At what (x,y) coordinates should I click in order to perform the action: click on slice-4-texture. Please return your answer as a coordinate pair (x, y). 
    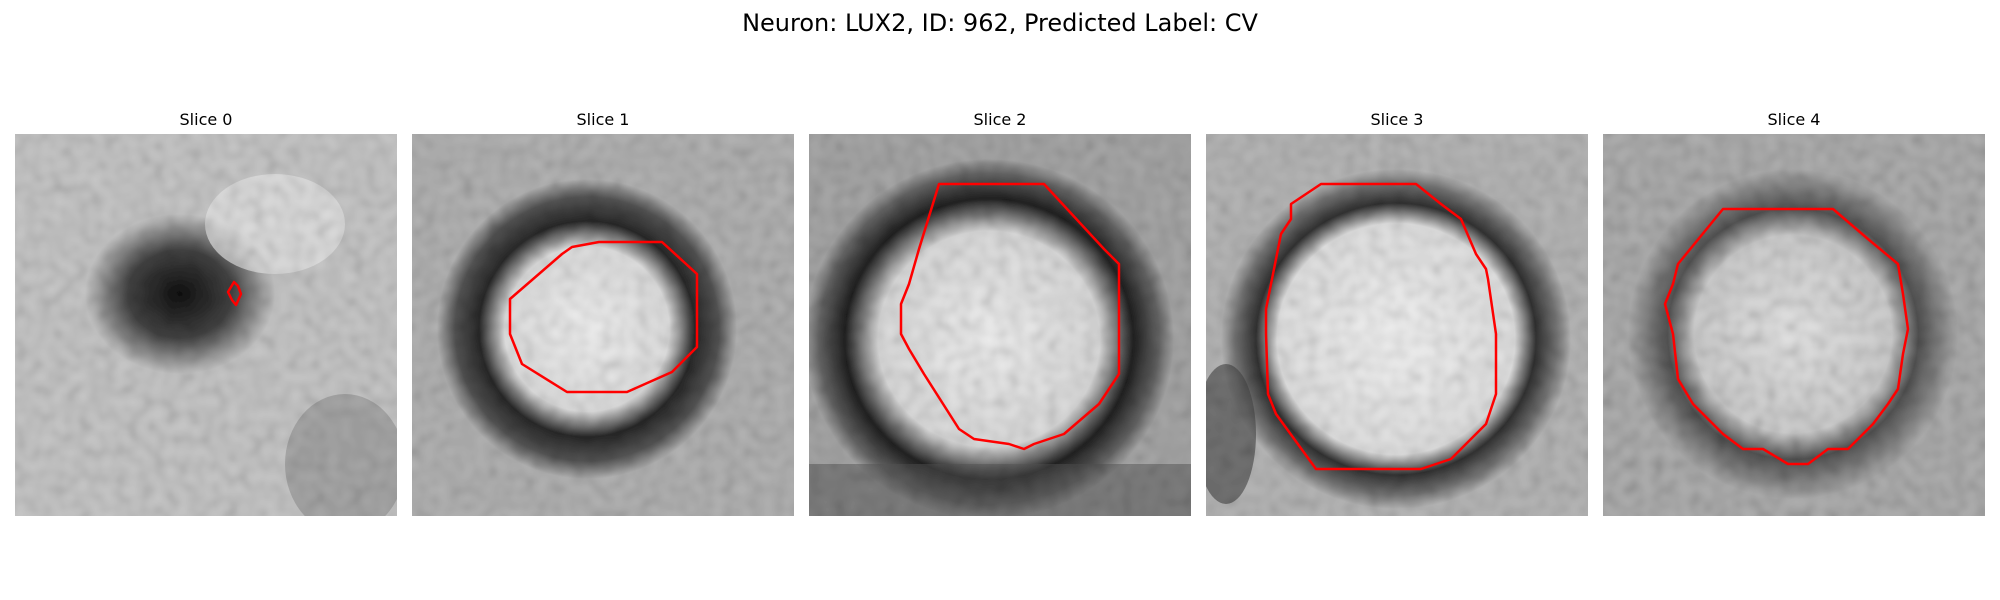
    Looking at the image, I should click on (1794, 325).